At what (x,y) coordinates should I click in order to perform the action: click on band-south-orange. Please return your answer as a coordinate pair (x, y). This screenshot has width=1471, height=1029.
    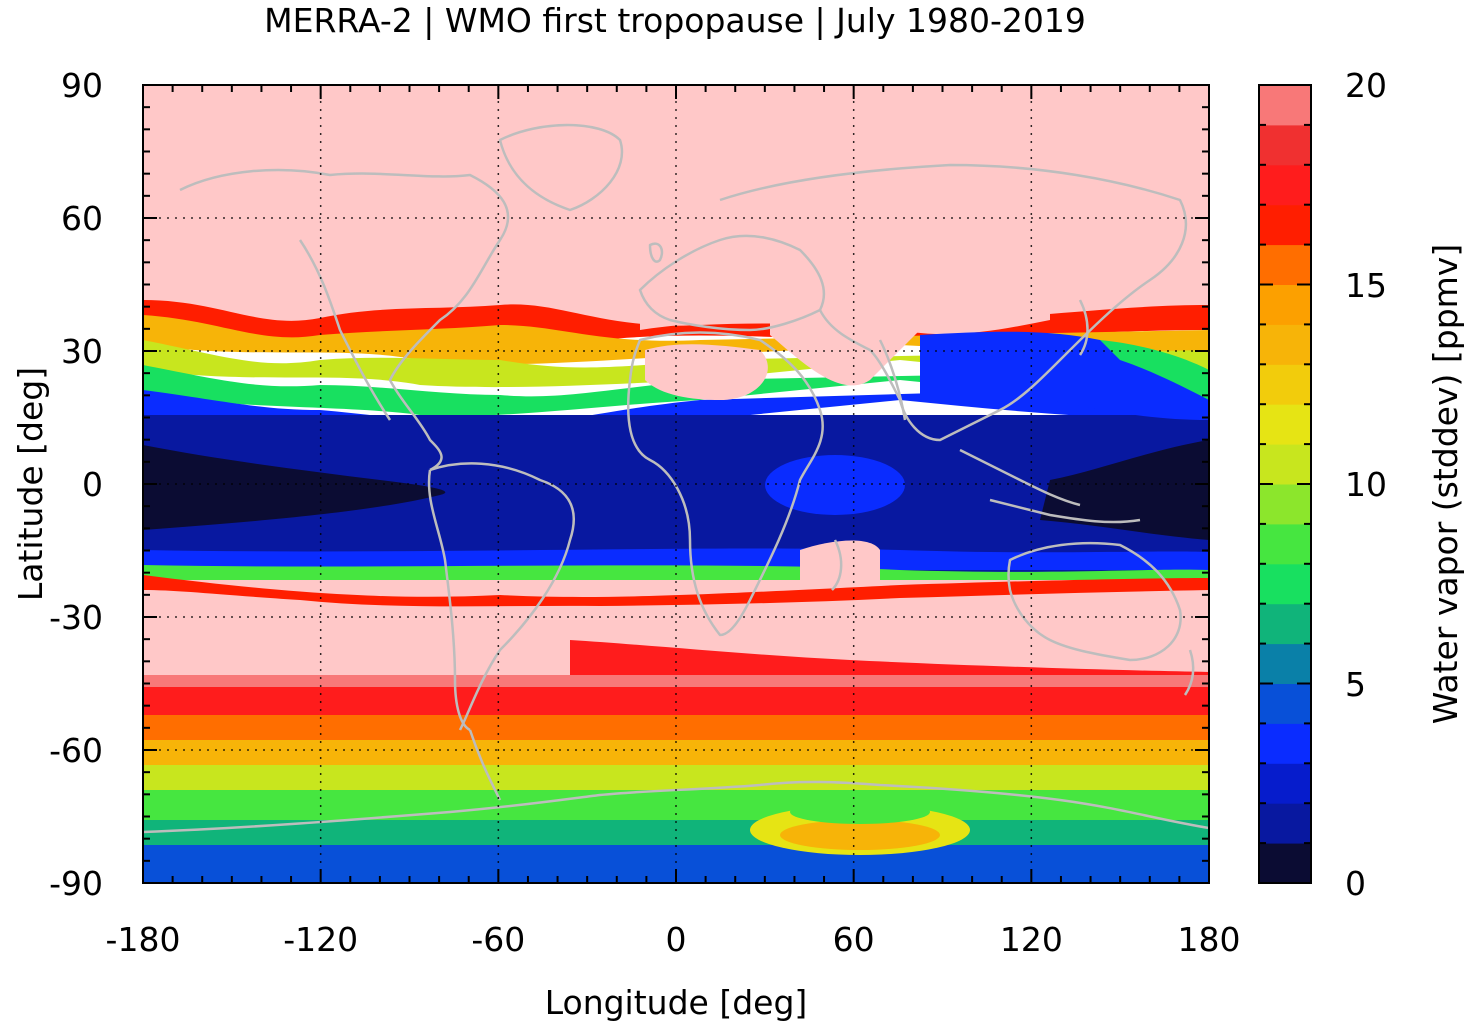
    Looking at the image, I should click on (676, 727).